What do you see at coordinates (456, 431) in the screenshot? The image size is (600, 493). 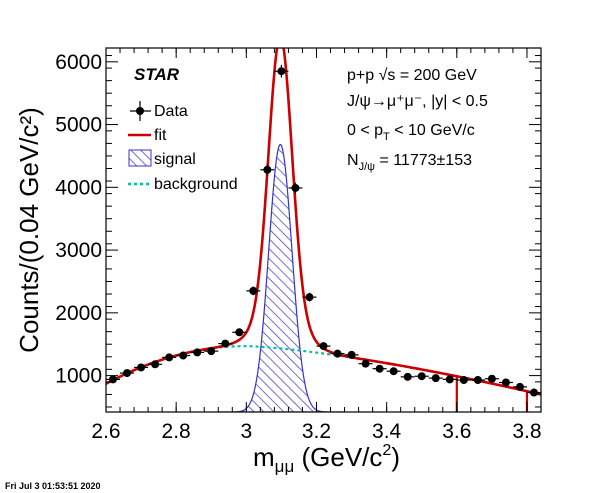 I see `x-tick-label: 3.6` at bounding box center [456, 431].